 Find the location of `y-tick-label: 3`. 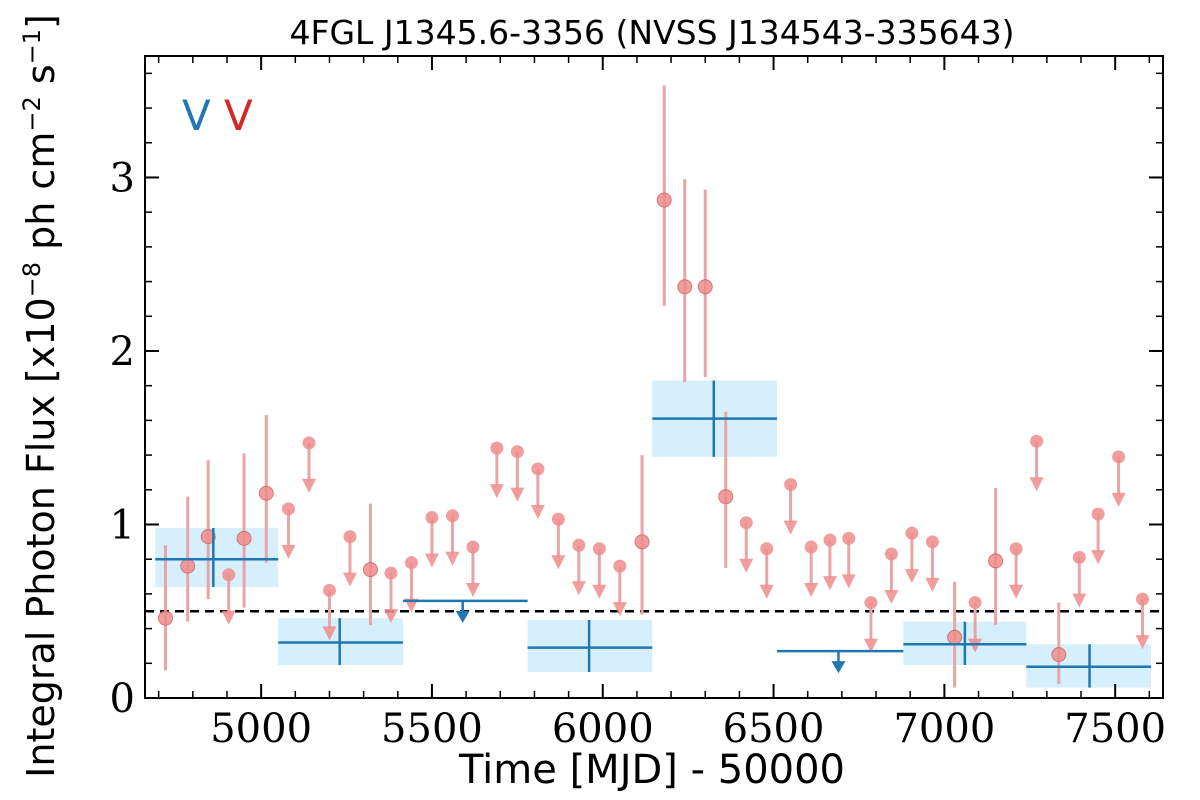

y-tick-label: 3 is located at coordinates (122, 178).